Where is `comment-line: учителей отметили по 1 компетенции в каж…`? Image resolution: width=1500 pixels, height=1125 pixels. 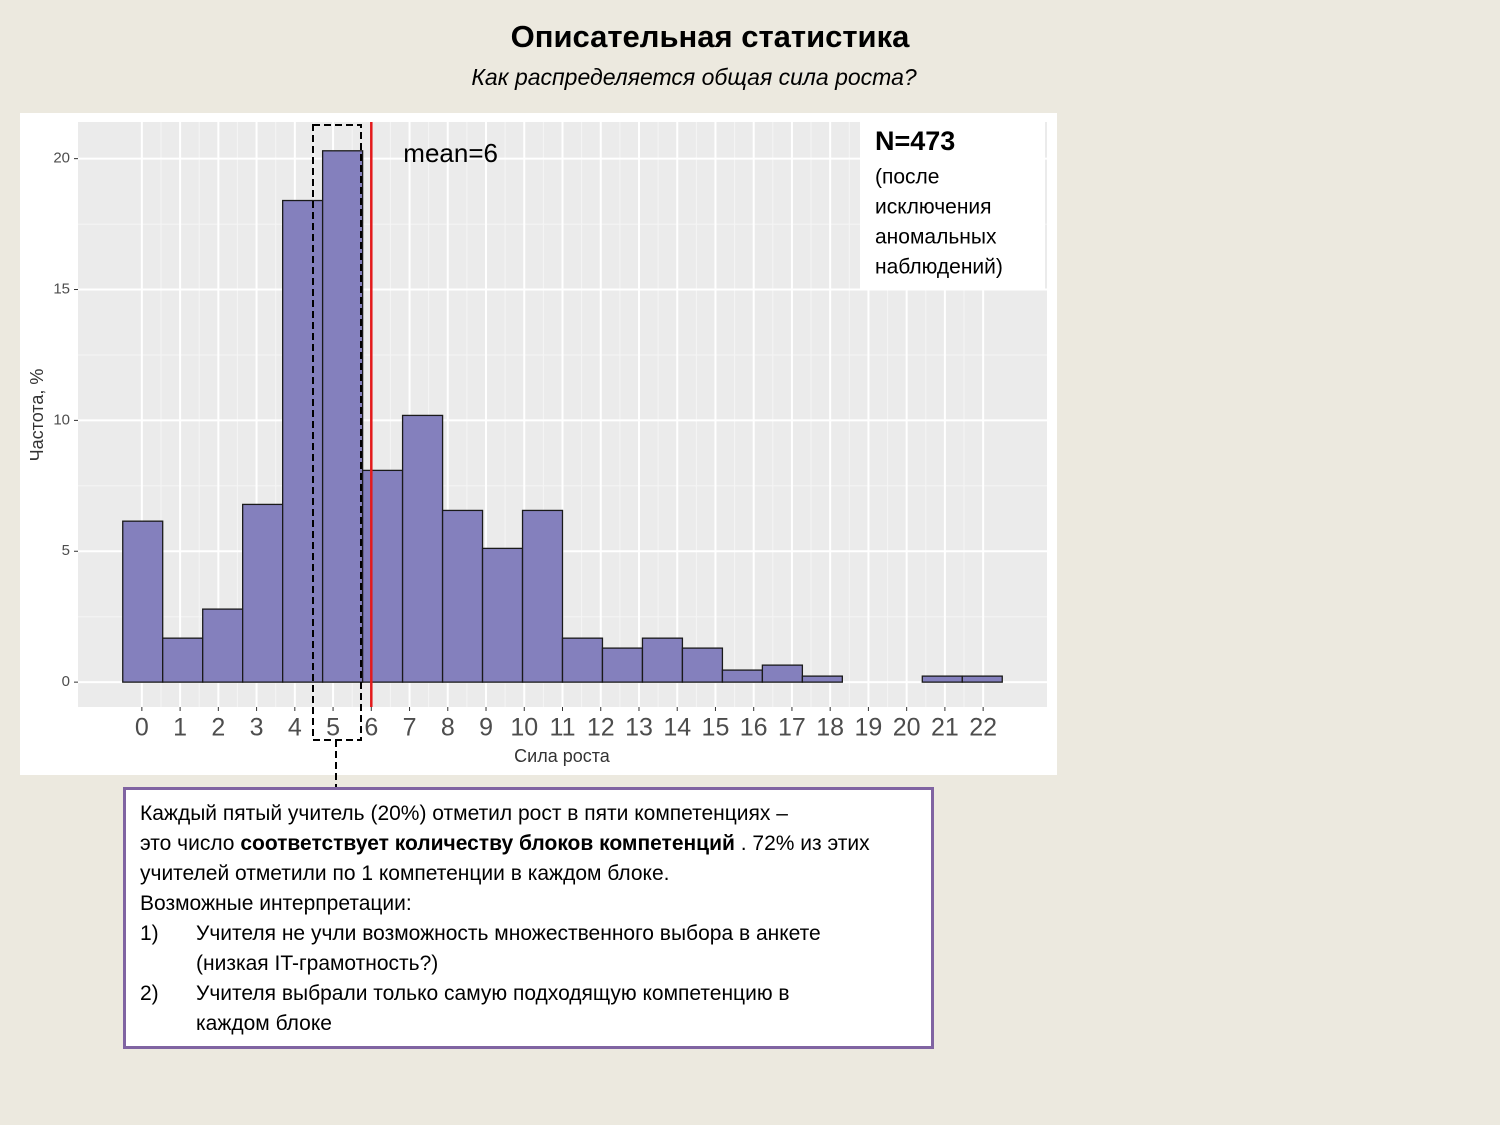
comment-line: учителей отметили по 1 компетенции в каж… is located at coordinates (405, 873).